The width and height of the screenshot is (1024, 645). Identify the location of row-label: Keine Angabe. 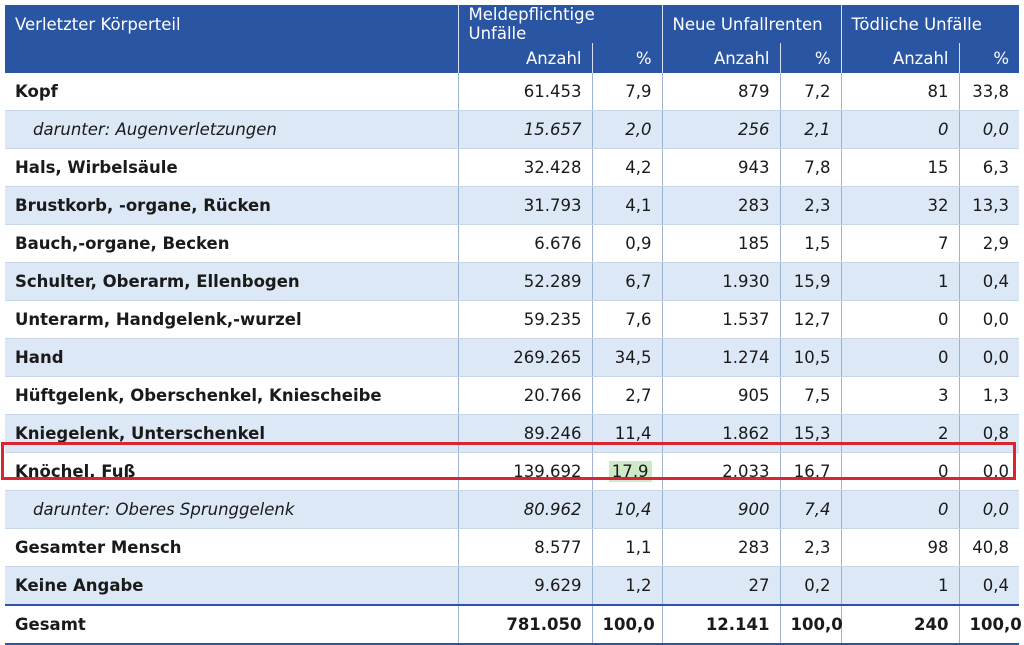
(231, 586).